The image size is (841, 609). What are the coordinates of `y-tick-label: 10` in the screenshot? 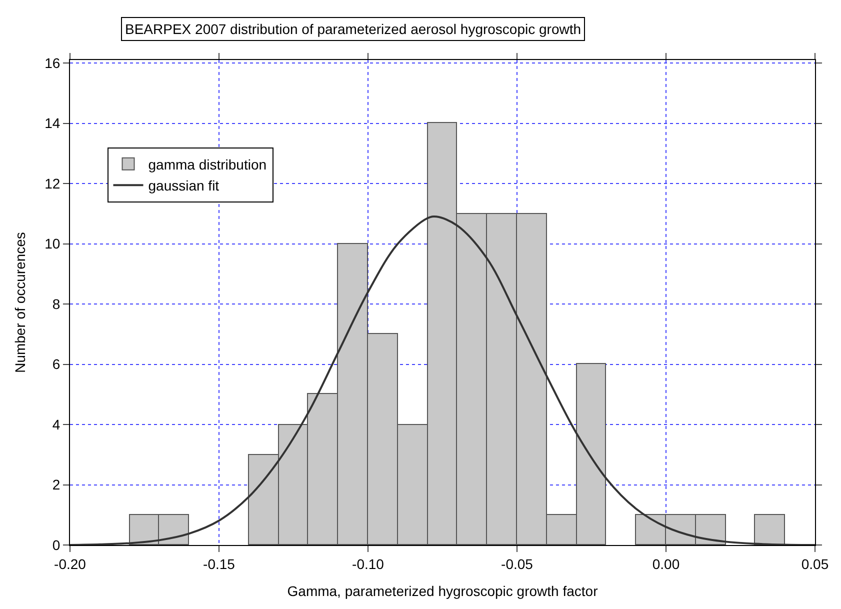 It's located at (52, 244).